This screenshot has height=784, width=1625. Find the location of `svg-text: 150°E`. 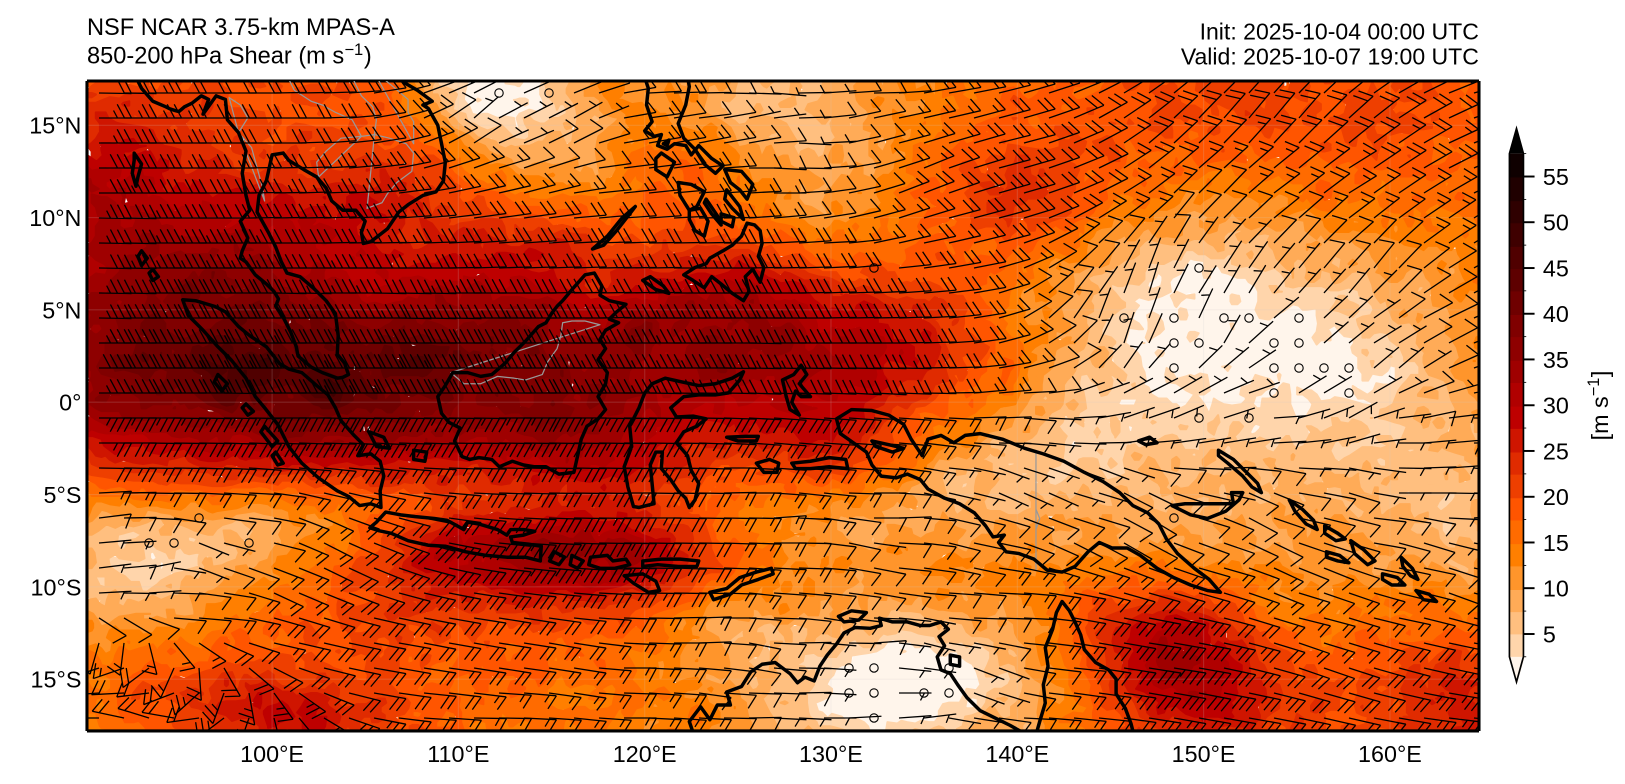

svg-text: 150°E is located at coordinates (1204, 754).